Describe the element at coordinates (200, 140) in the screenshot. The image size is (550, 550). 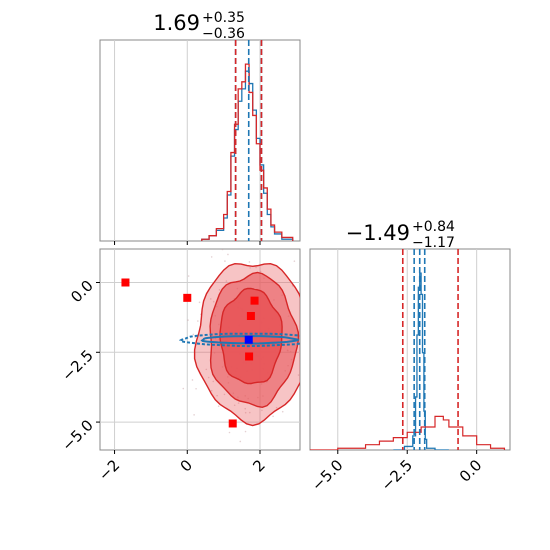
I see `panel-hist-param1` at that location.